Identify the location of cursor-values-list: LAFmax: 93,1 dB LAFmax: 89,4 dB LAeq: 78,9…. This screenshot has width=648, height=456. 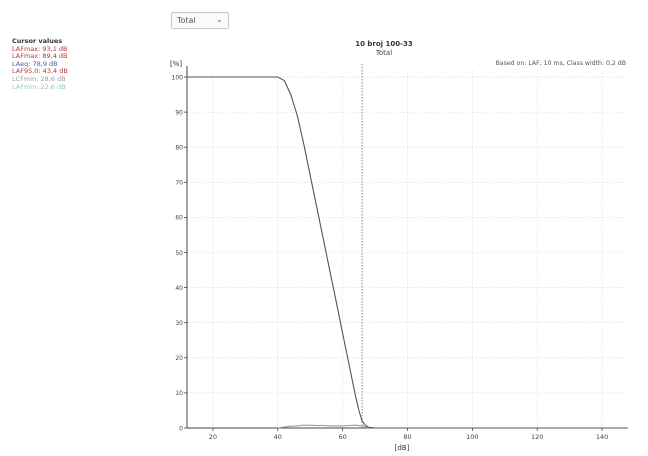
(87, 68).